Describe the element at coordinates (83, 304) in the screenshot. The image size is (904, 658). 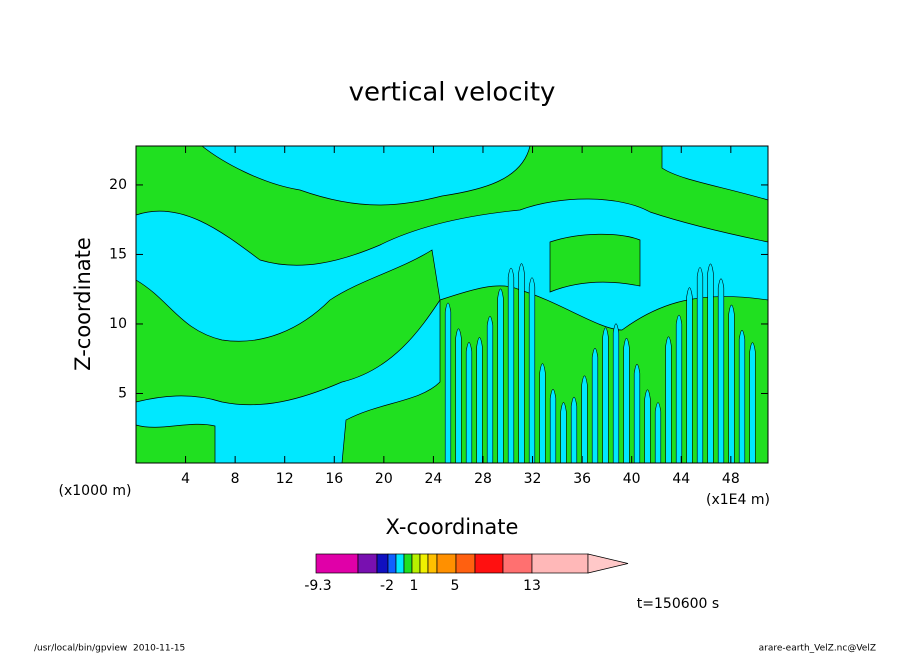
I see `y-axis-label: Z-coordinate` at that location.